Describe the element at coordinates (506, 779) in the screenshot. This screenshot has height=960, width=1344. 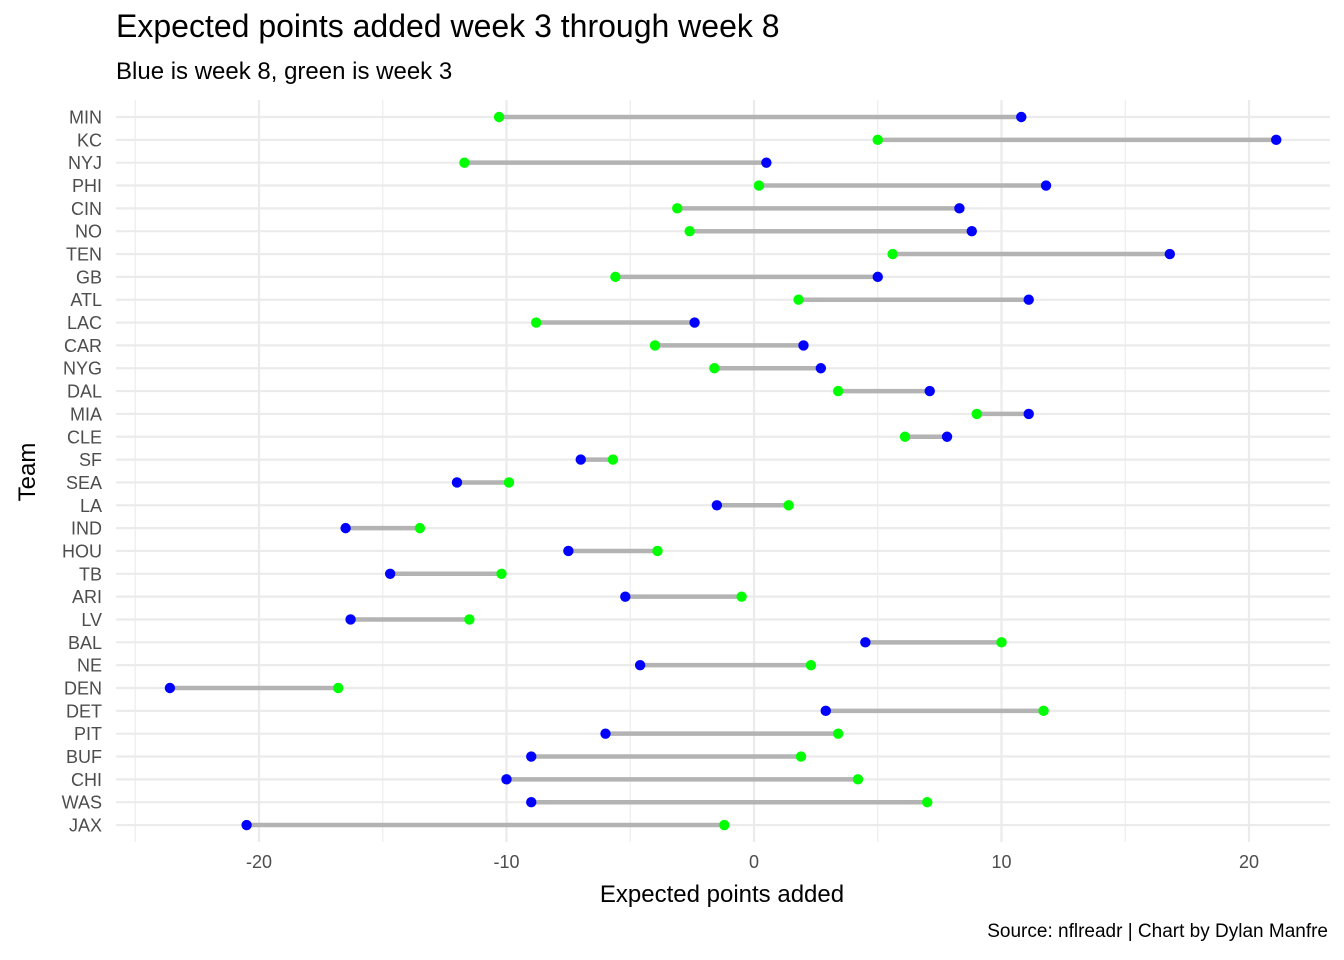
I see `point-week8-chi` at that location.